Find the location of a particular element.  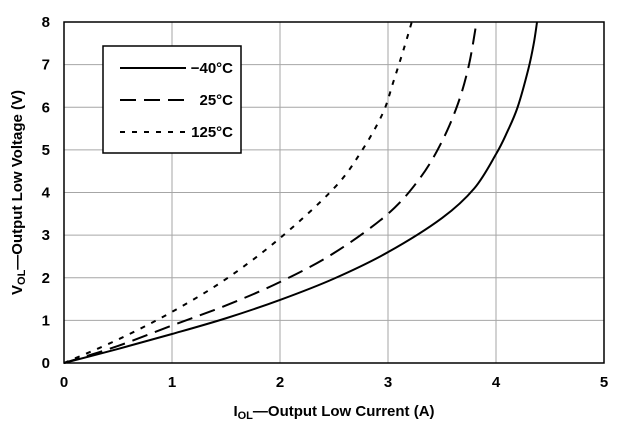

y-axis-label-sub: OL is located at coordinates (22, 277).